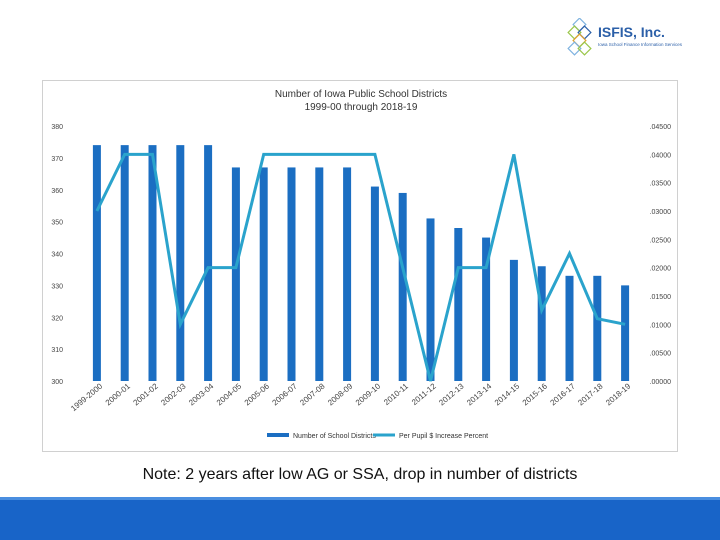  What do you see at coordinates (507, 394) in the screenshot?
I see `x-tick-label: 2014-15` at bounding box center [507, 394].